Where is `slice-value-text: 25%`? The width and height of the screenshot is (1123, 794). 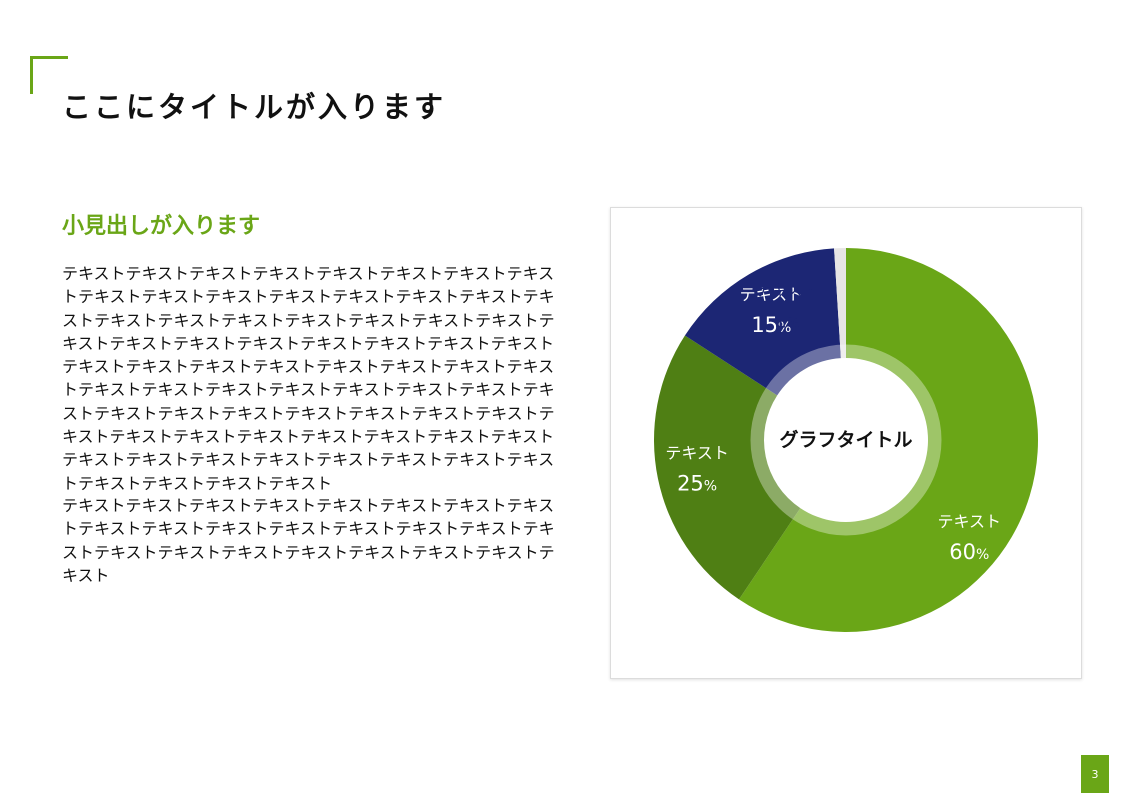 slice-value-text: 25% is located at coordinates (697, 484).